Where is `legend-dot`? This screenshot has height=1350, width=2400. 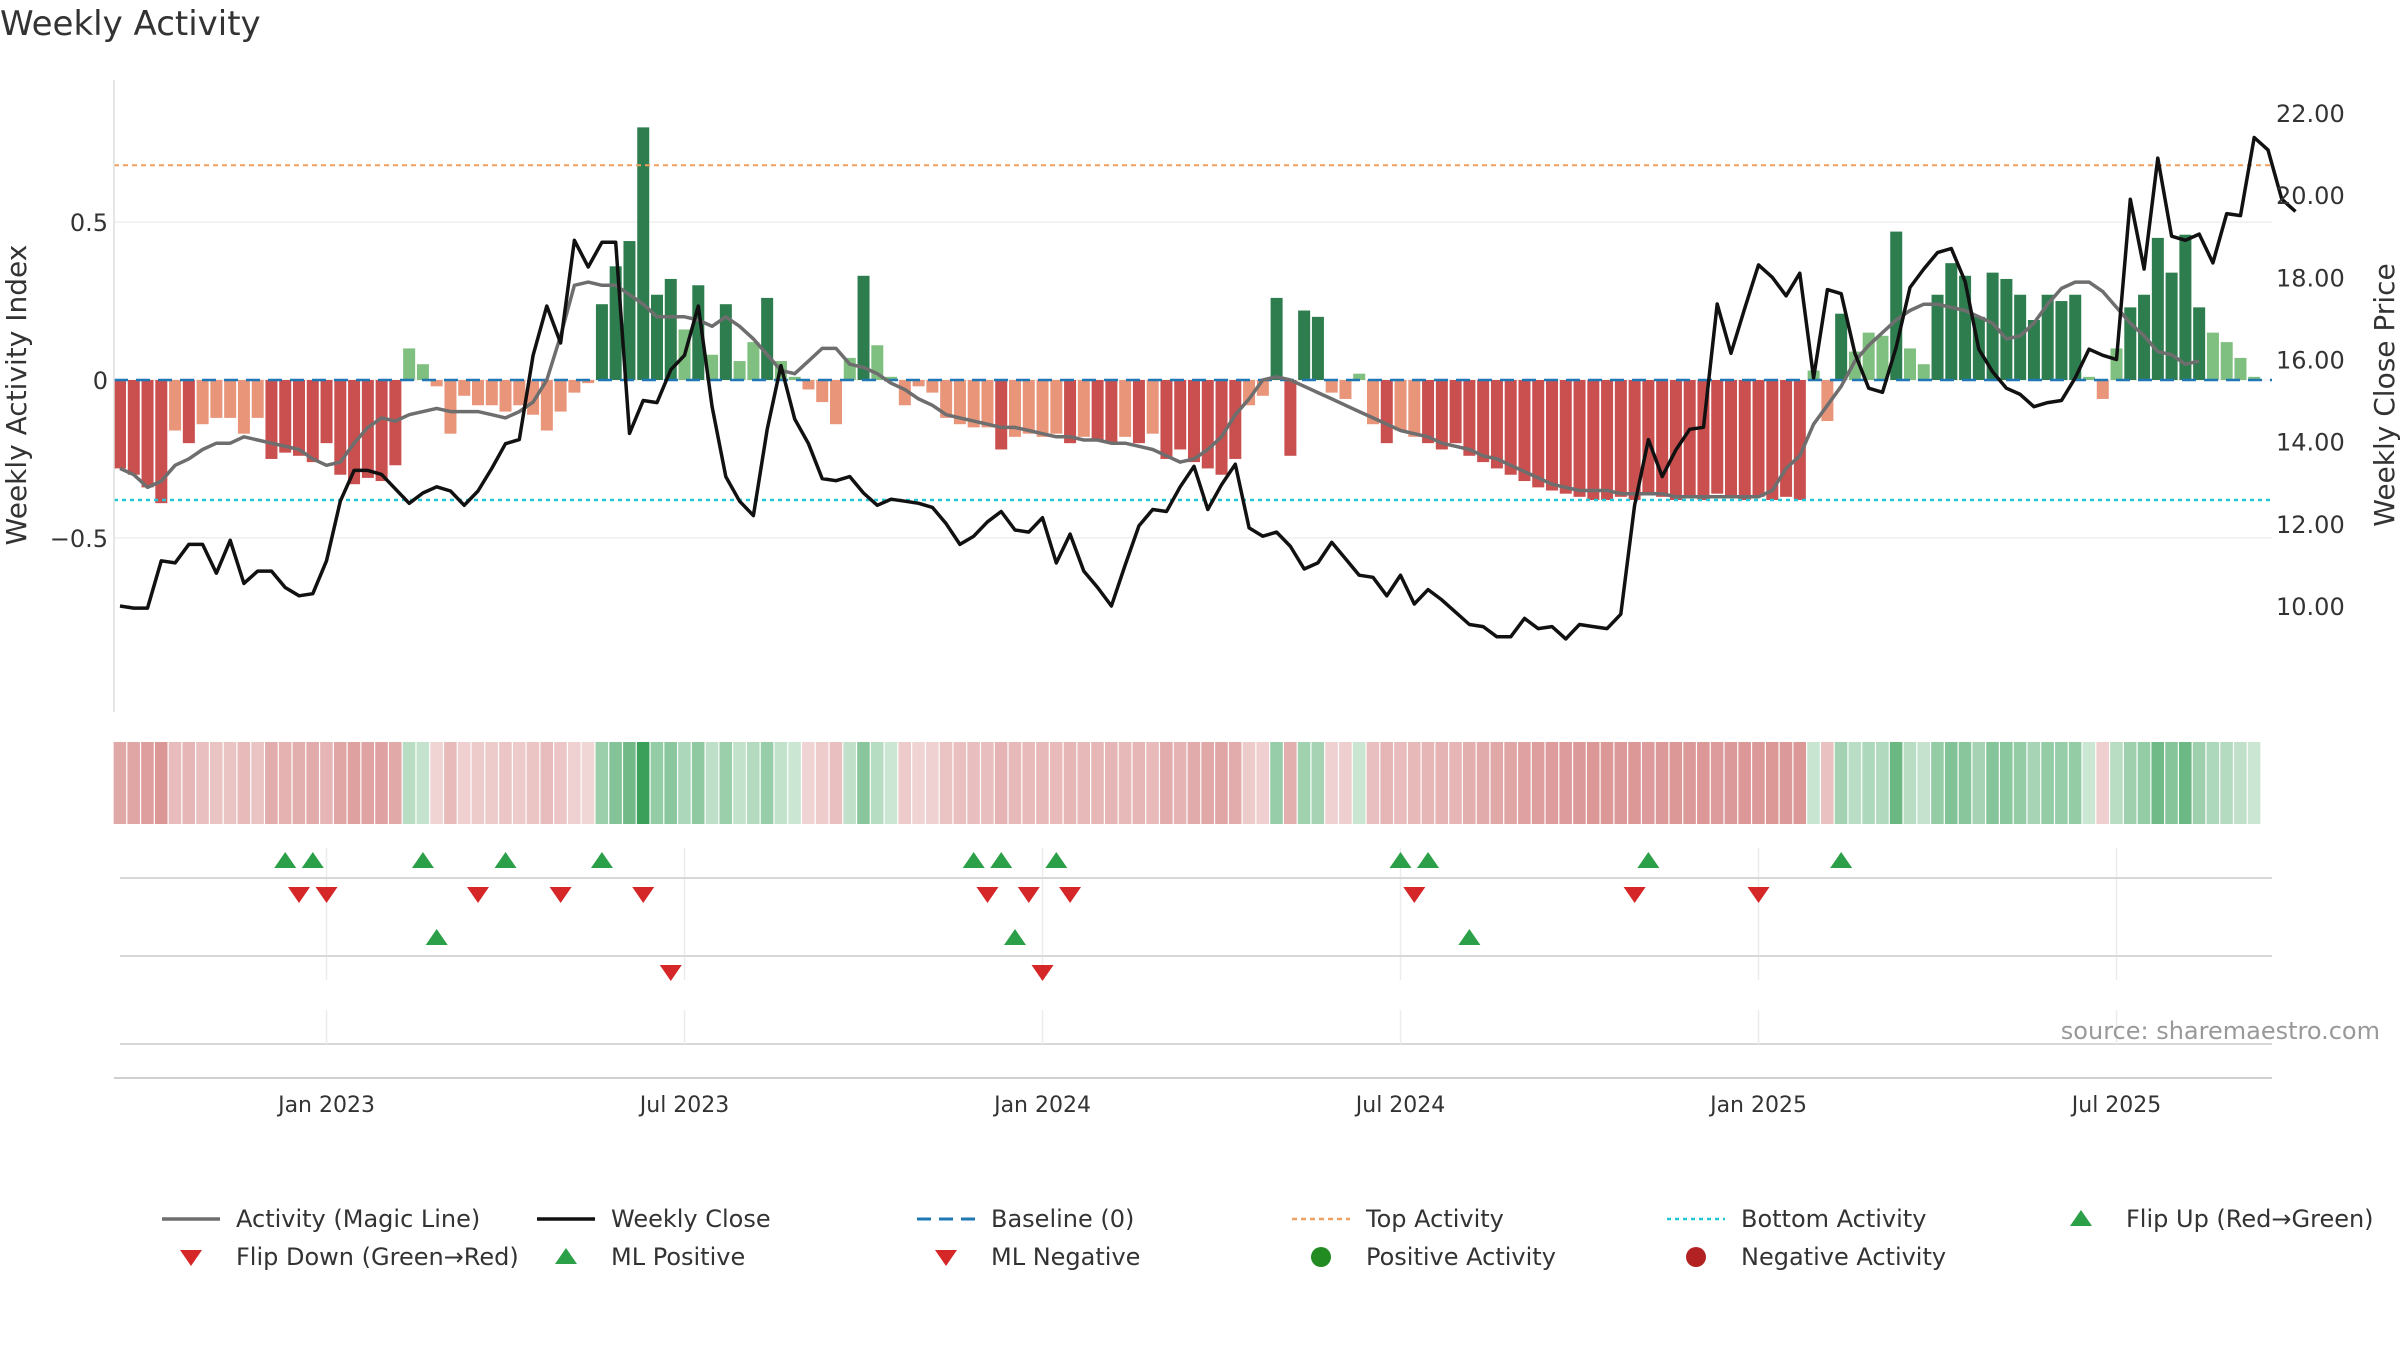
legend-dot is located at coordinates (1696, 1257).